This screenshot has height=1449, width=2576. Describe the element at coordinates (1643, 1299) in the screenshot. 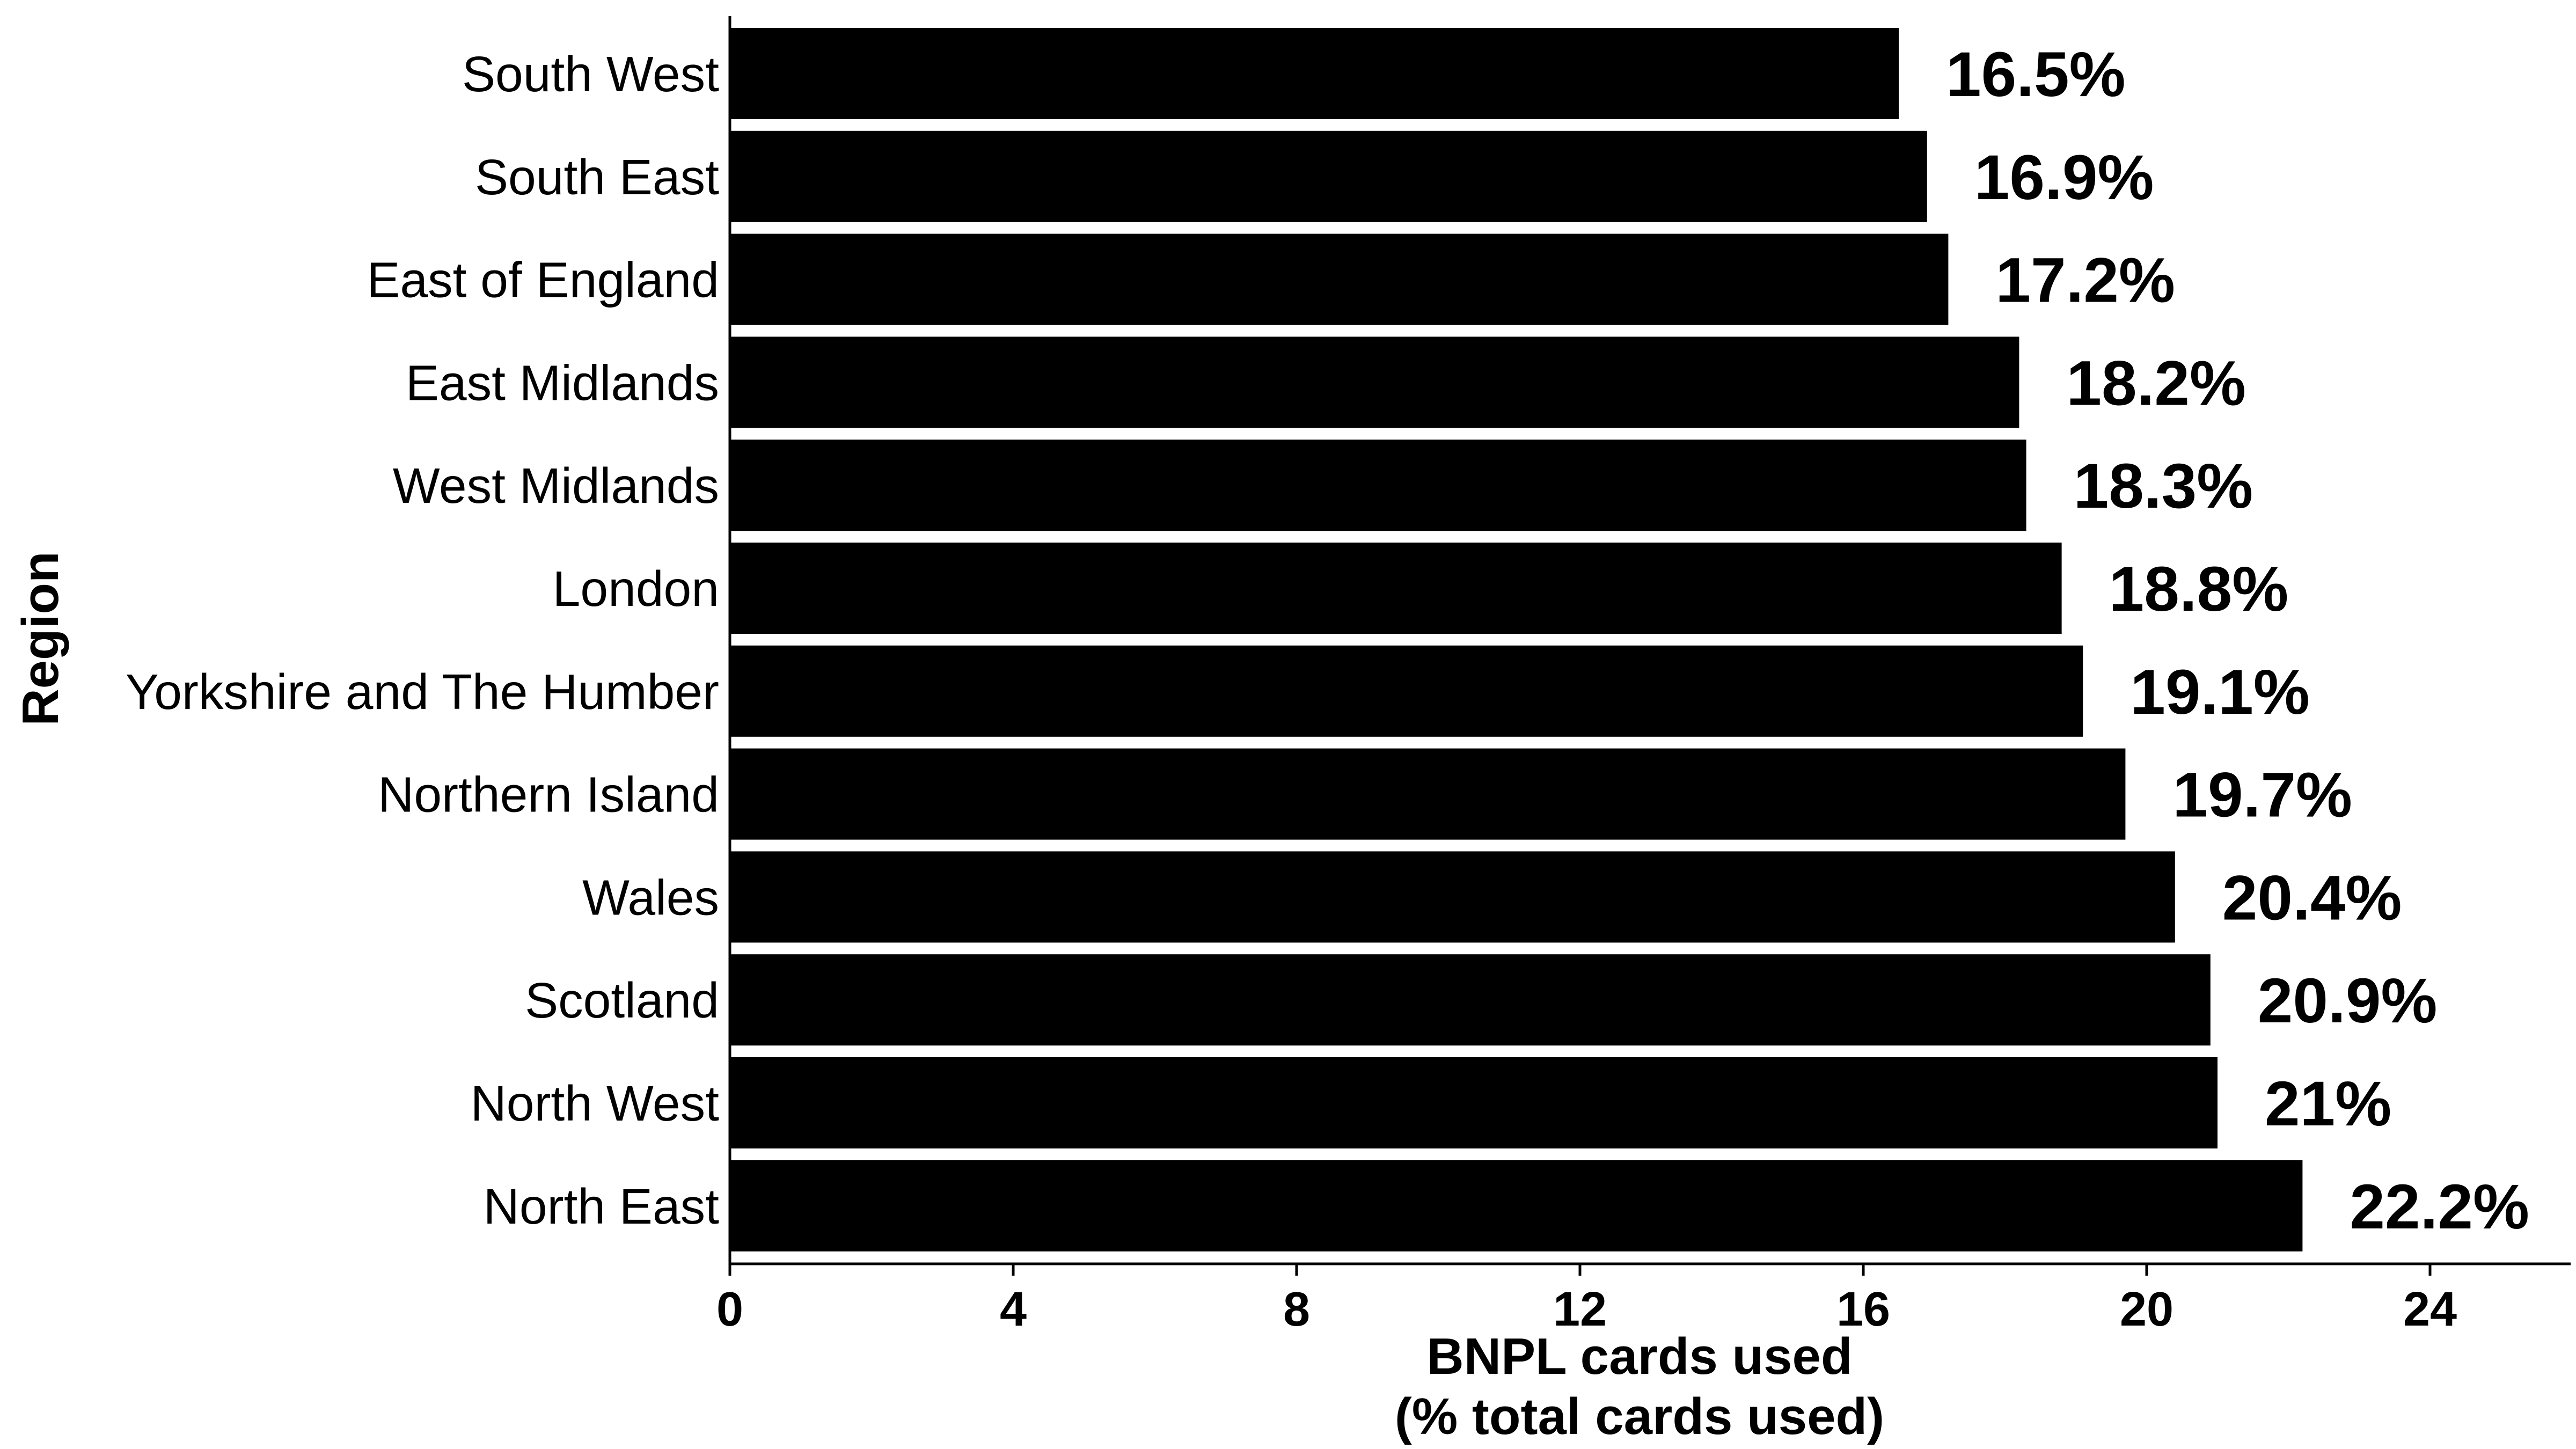

I see `x-axis: 0 4 8 12 16 20 24` at that location.